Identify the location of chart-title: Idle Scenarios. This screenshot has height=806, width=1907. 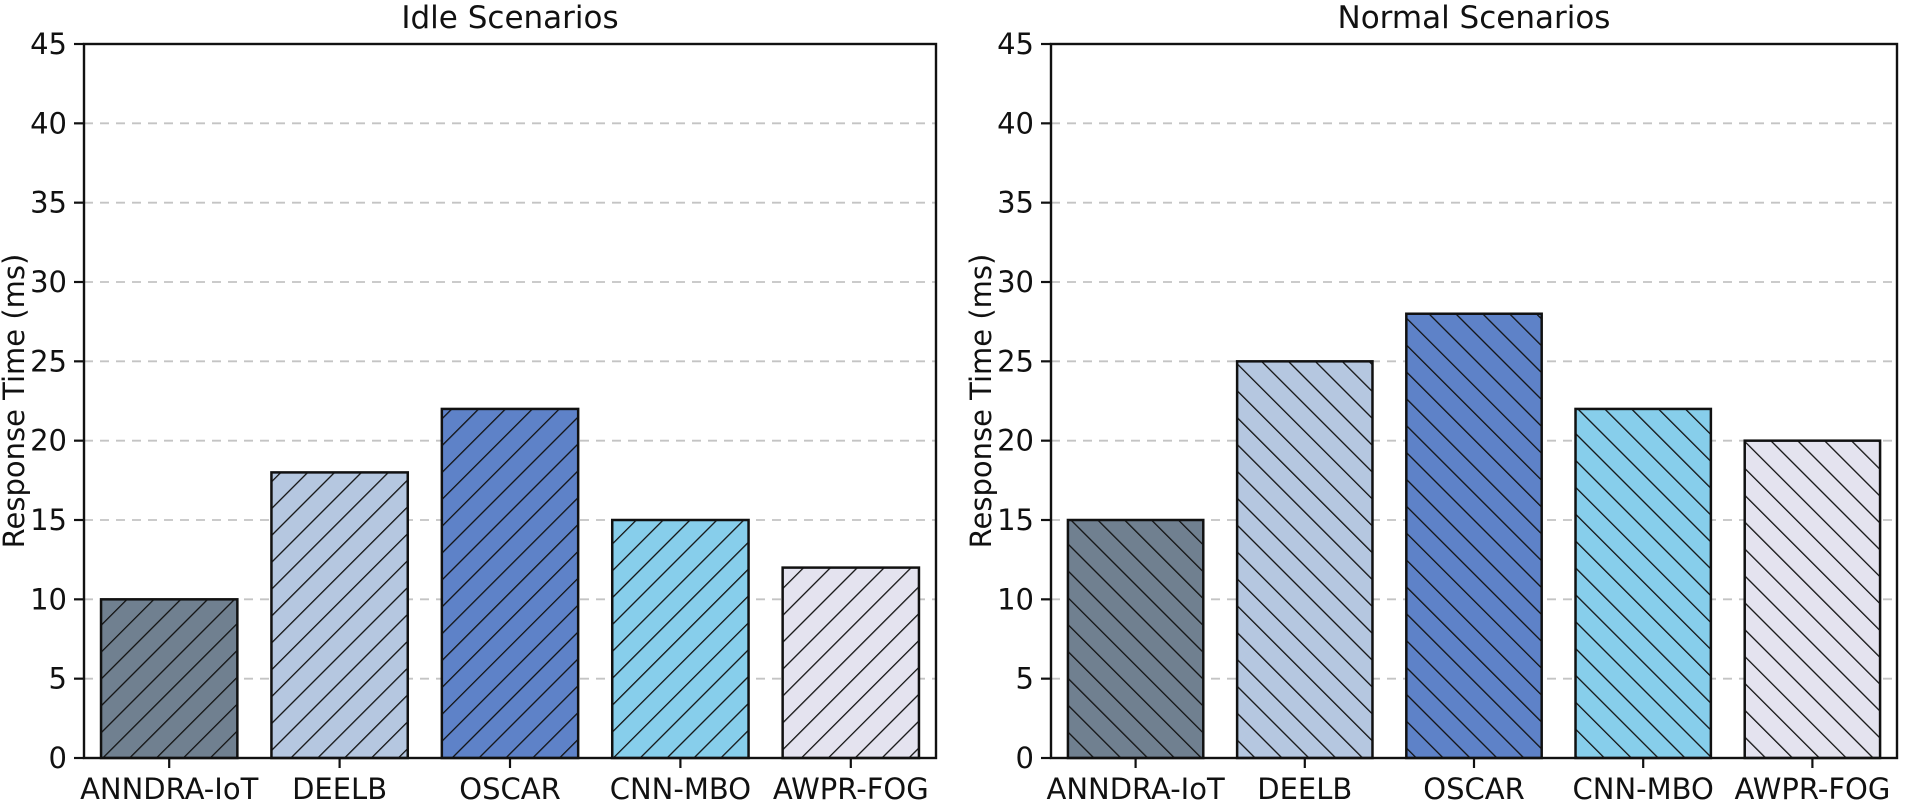
(509, 18).